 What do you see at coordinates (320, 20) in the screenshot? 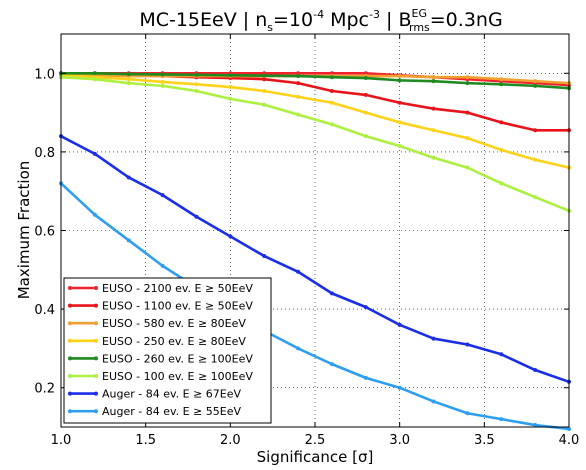
I see `chart-title: MC-15EeV | ns=10-4 Mpc-3 | BEG rms=0.3nG` at bounding box center [320, 20].